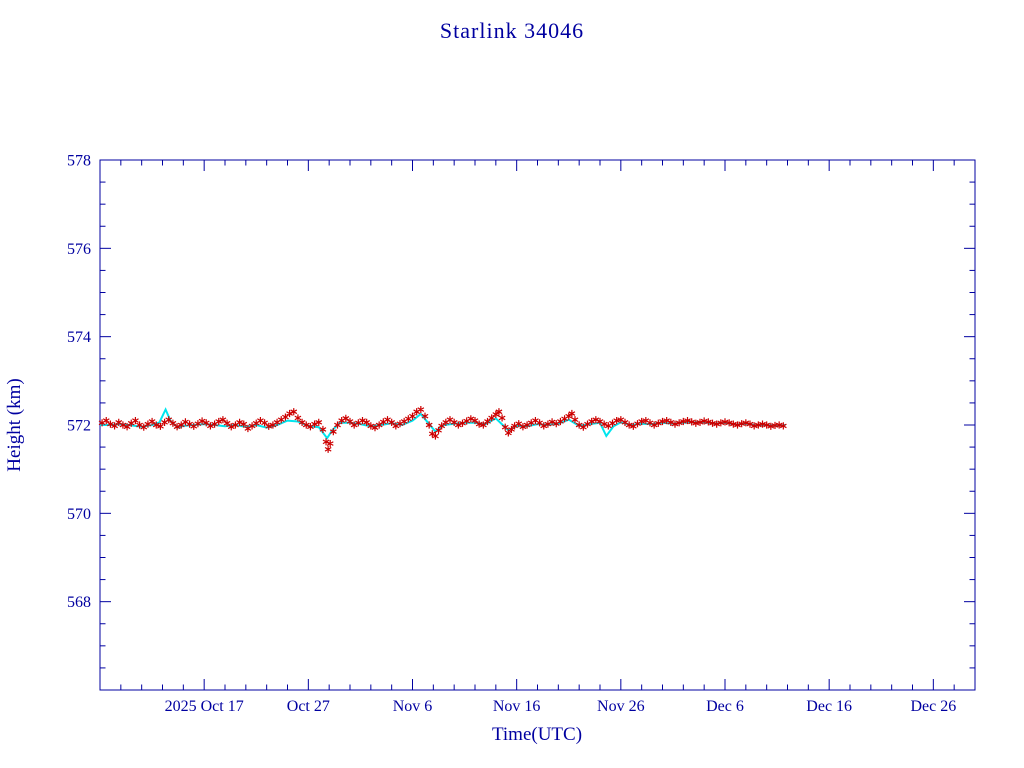 This screenshot has height=768, width=1024. Describe the element at coordinates (204, 706) in the screenshot. I see `x-tick-label: 2025 Oct 17` at that location.